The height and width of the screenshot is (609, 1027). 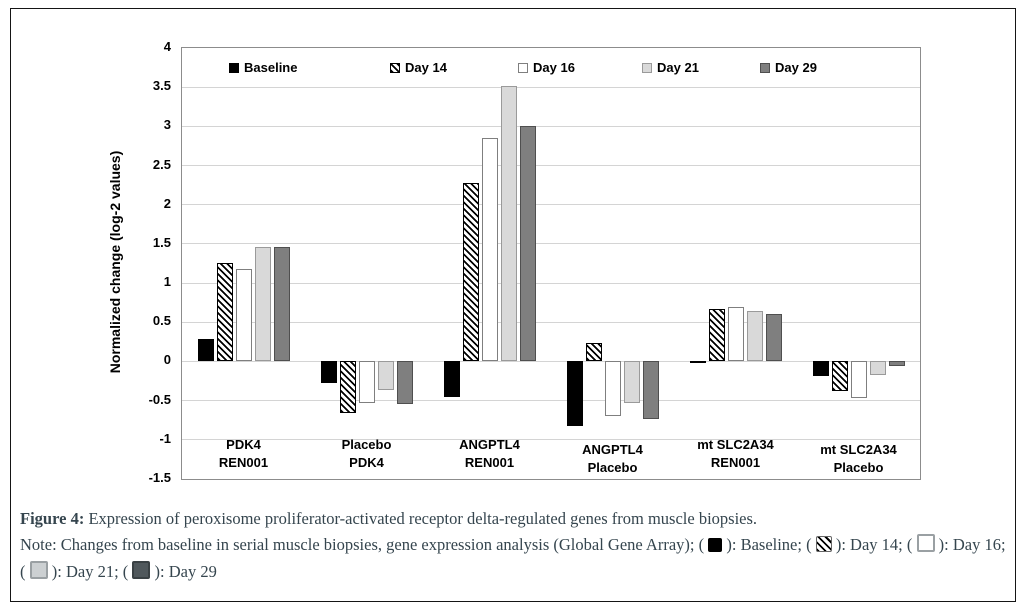 I want to click on legend-item-day-16: Day 16, so click(x=546, y=67).